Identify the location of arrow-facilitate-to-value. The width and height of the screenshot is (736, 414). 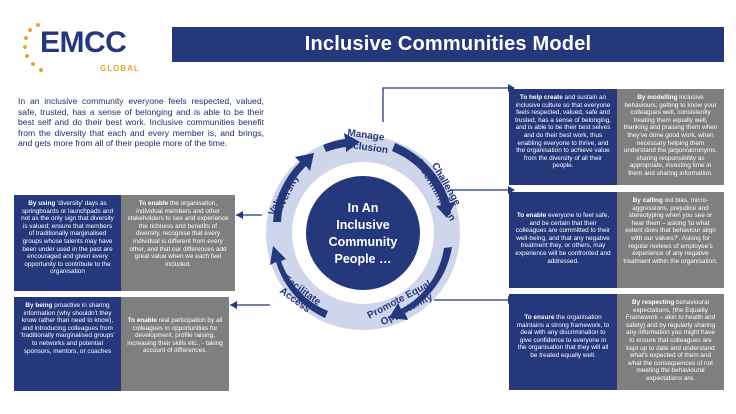
(293, 187).